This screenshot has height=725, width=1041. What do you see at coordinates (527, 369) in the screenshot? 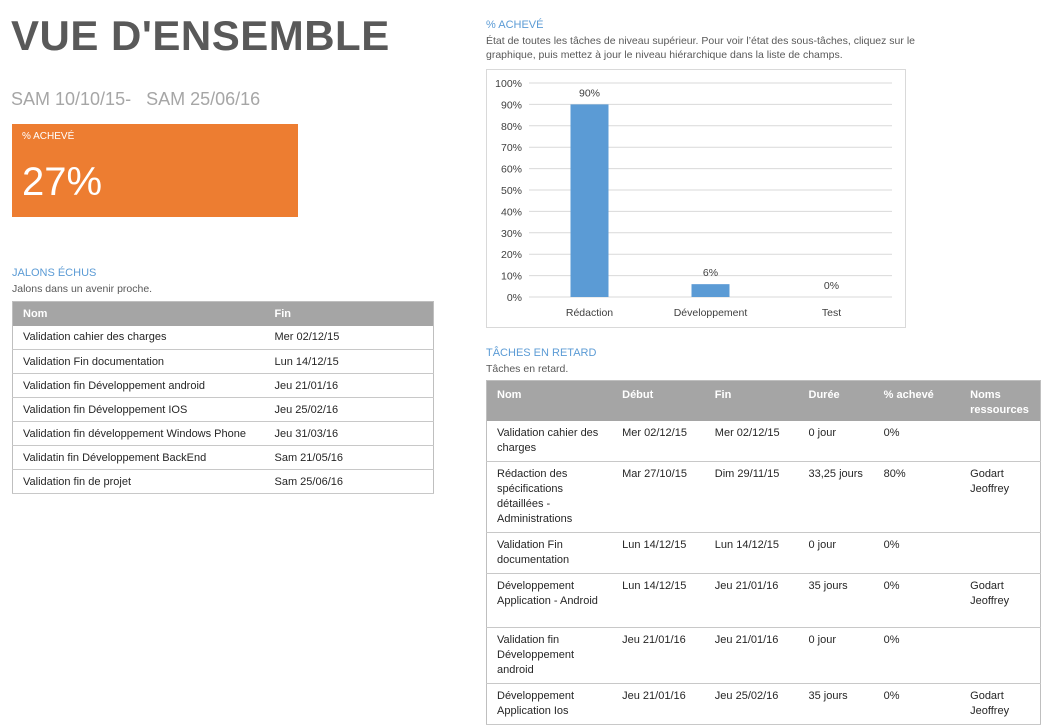
I see `late-tasks-subtitle: Tâches en retard.` at bounding box center [527, 369].